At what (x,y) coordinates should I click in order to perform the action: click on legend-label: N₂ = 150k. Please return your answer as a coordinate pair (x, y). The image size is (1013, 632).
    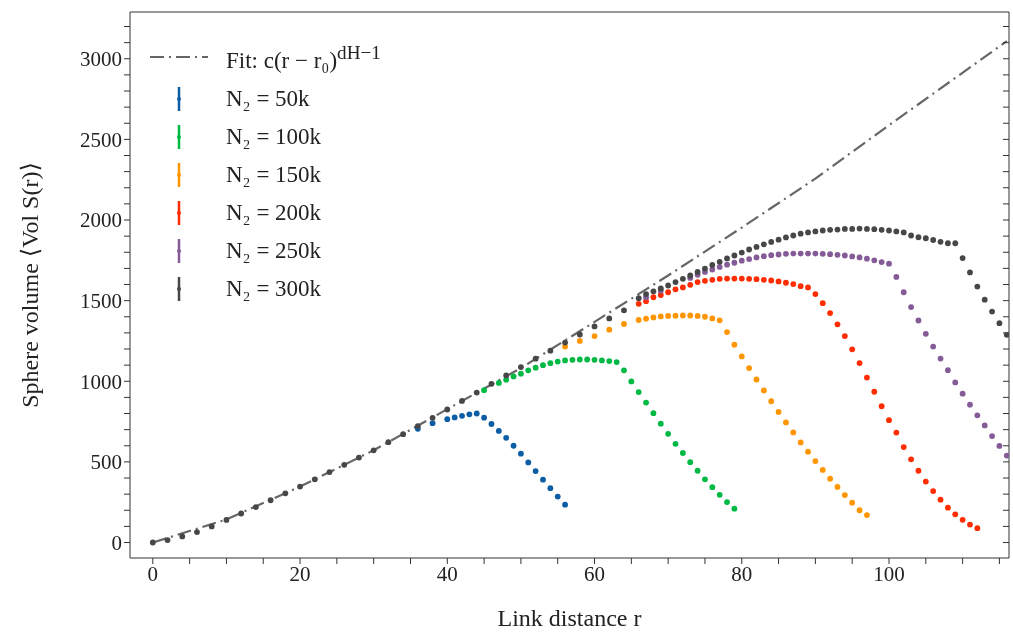
    Looking at the image, I should click on (274, 174).